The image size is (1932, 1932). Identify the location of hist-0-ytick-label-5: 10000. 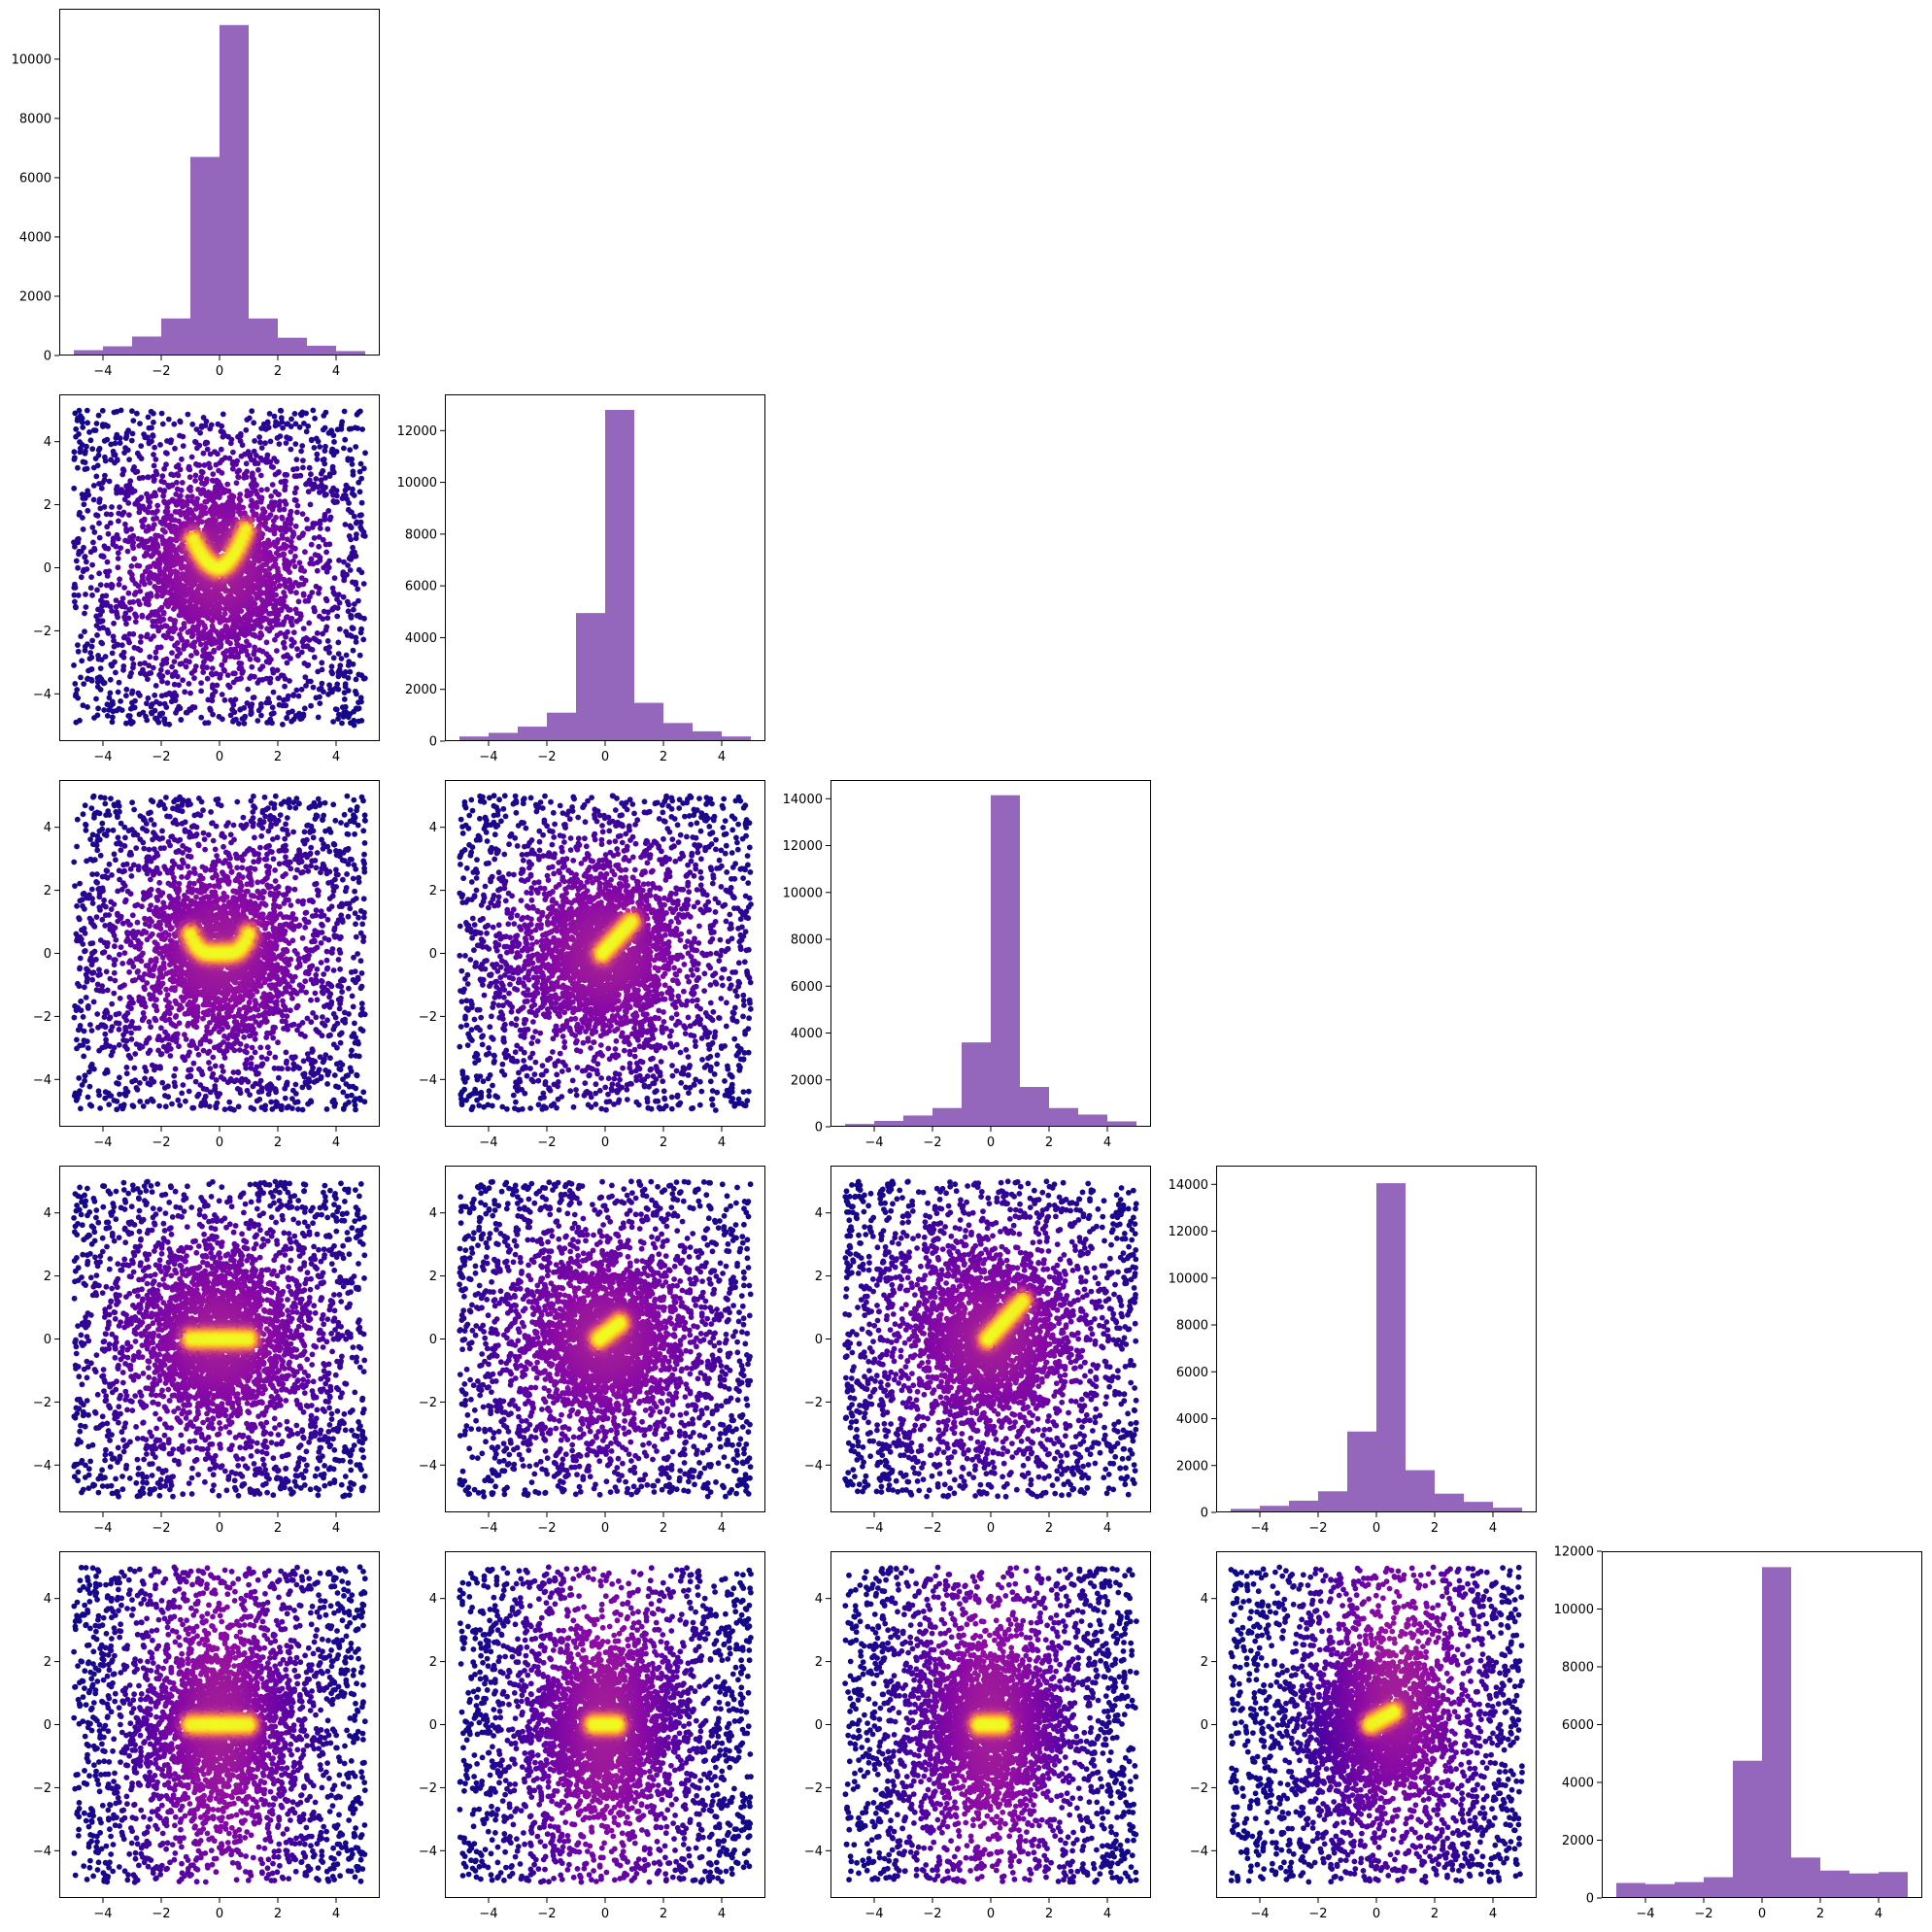
(31, 59).